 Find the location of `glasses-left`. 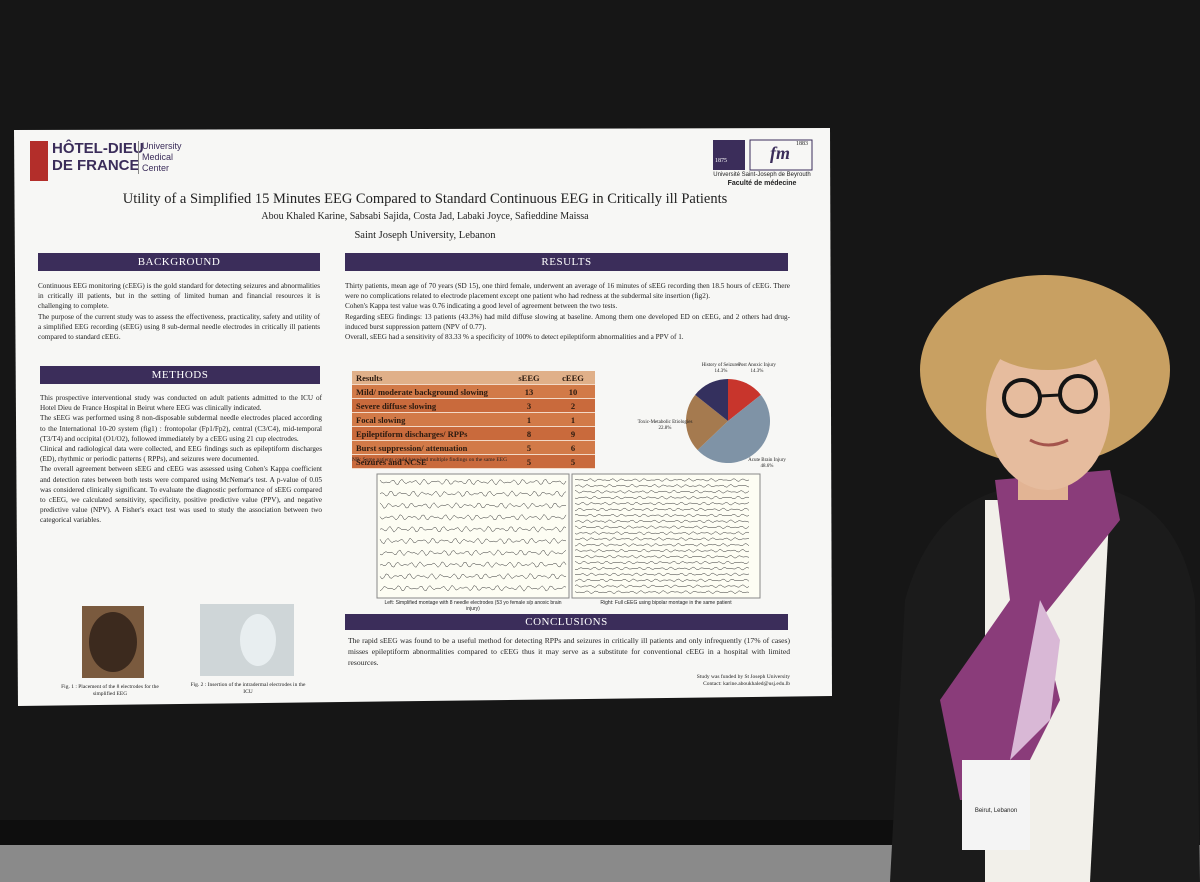

glasses-left is located at coordinates (1022, 398).